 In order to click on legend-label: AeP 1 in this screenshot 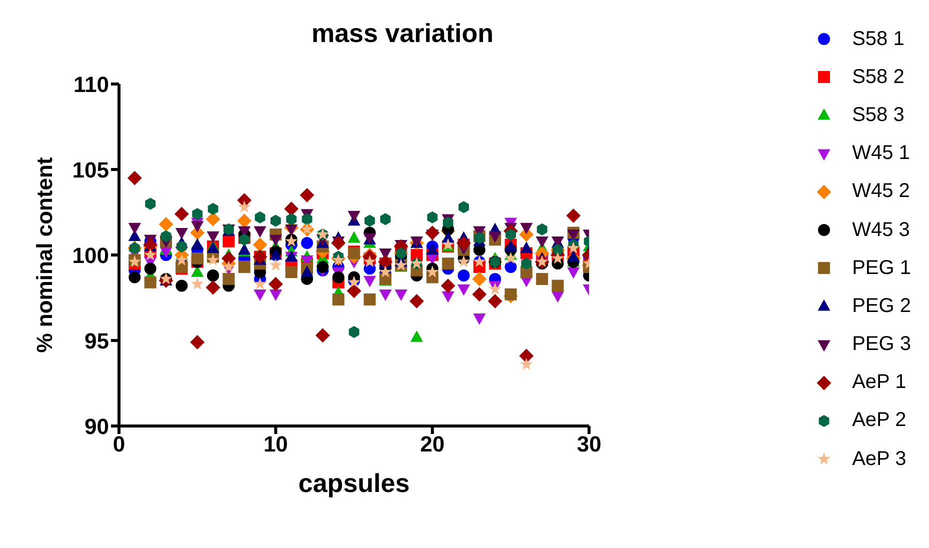, I will do `click(879, 382)`.